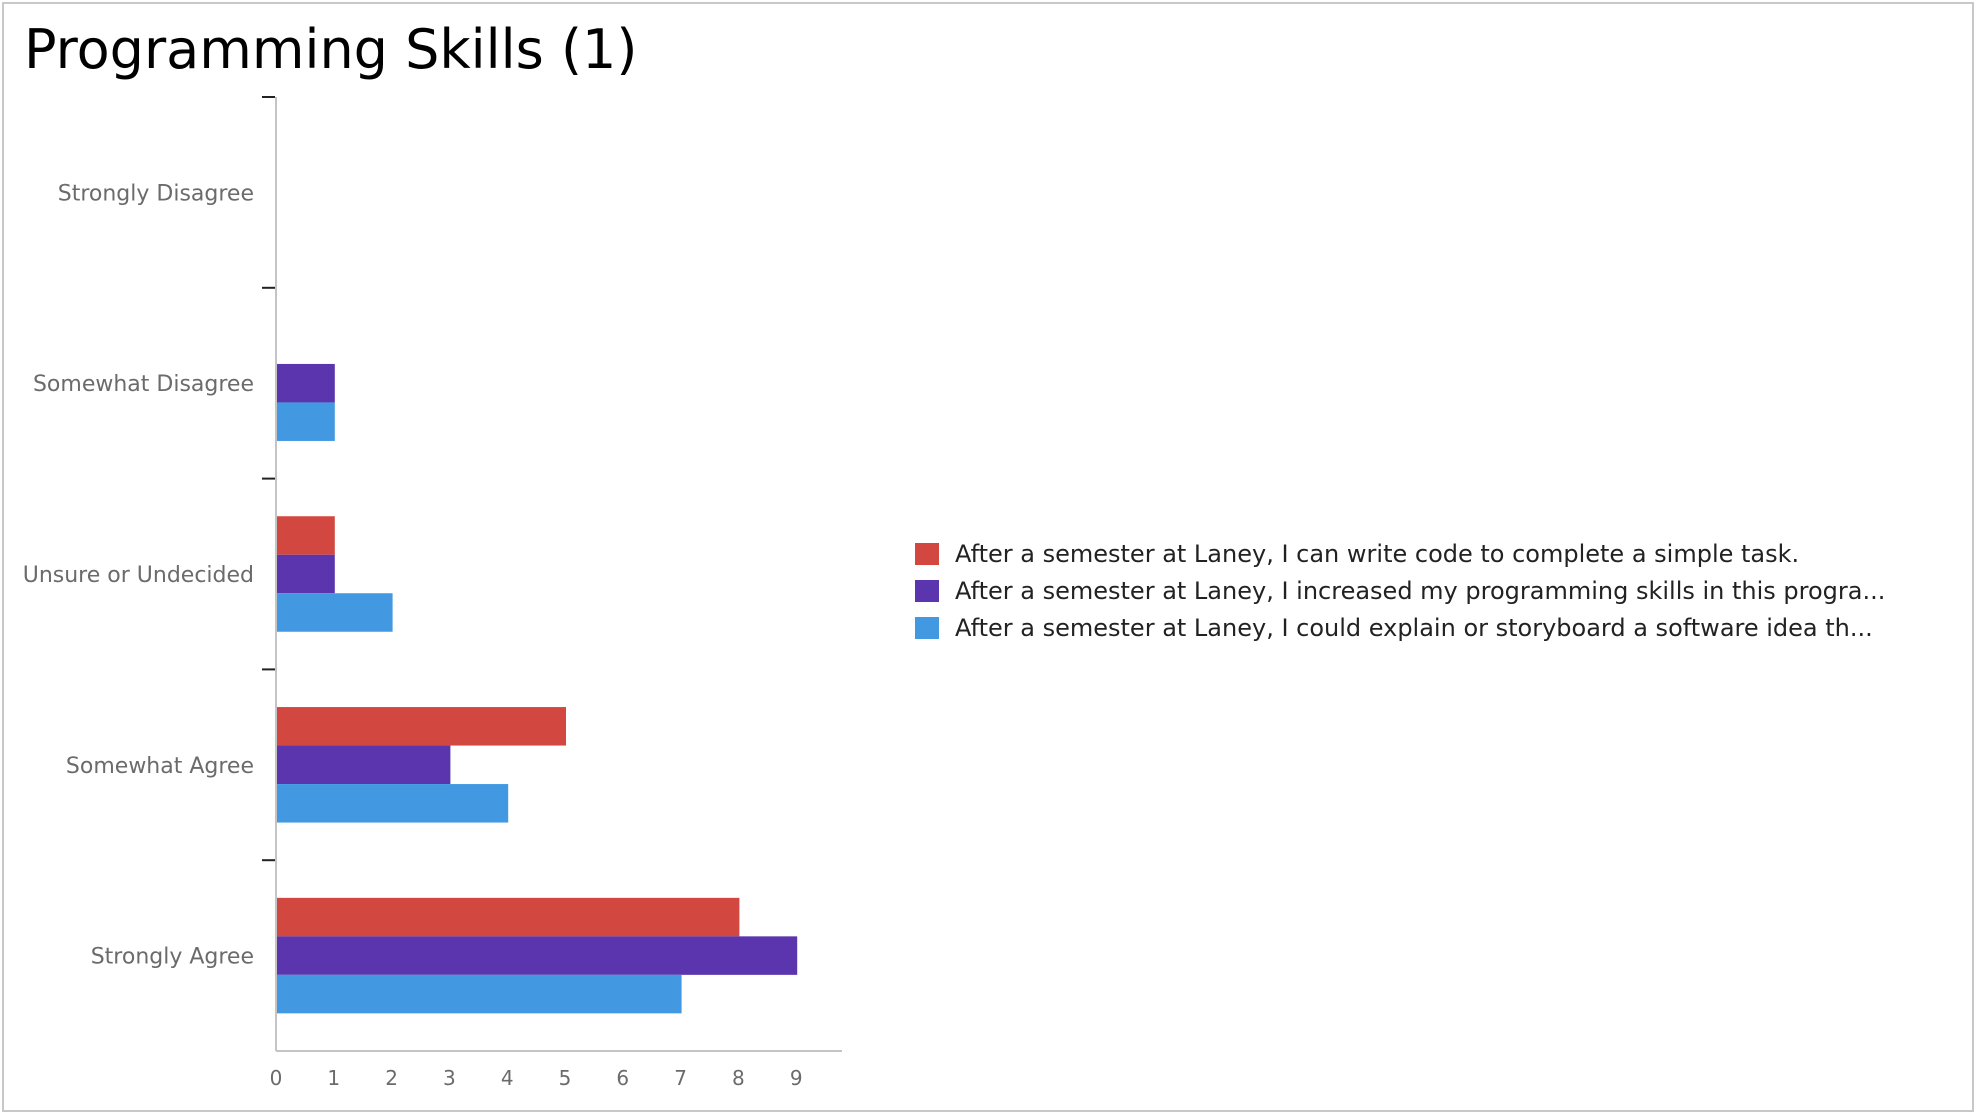  I want to click on category-label: Strongly Agree, so click(172, 957).